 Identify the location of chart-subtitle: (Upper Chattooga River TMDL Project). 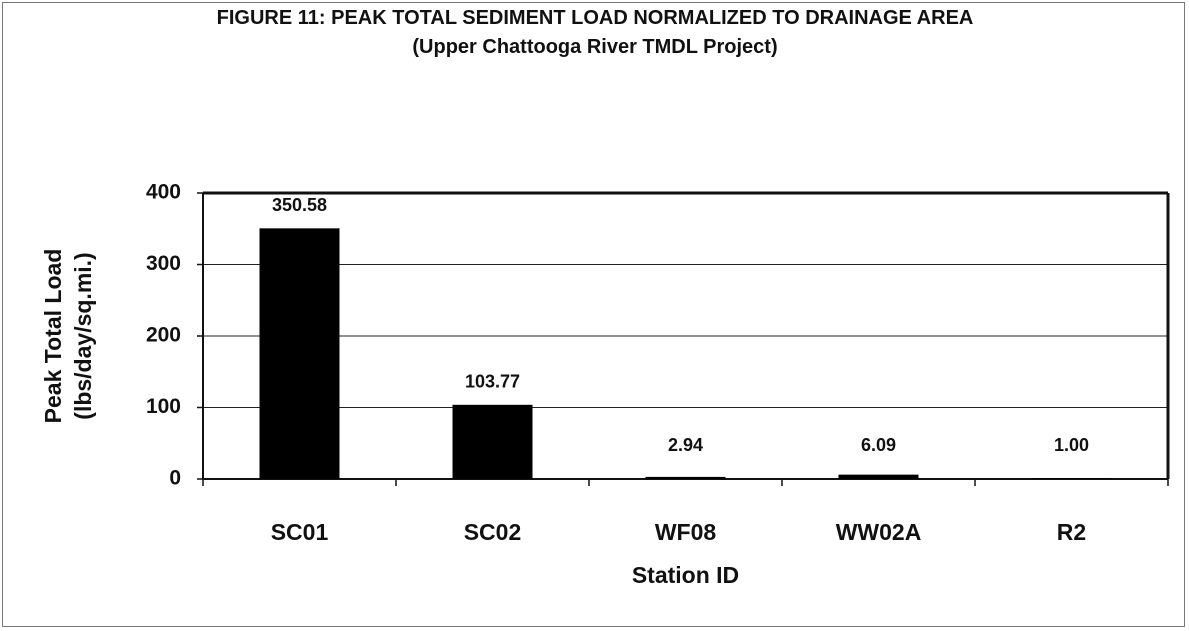
(595, 47).